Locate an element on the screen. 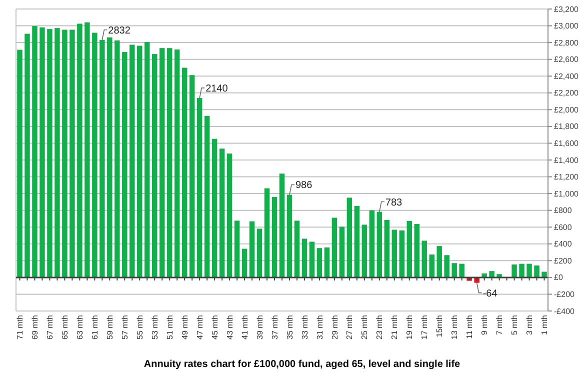 This screenshot has height=379, width=582. data-label: 2832 is located at coordinates (119, 30).